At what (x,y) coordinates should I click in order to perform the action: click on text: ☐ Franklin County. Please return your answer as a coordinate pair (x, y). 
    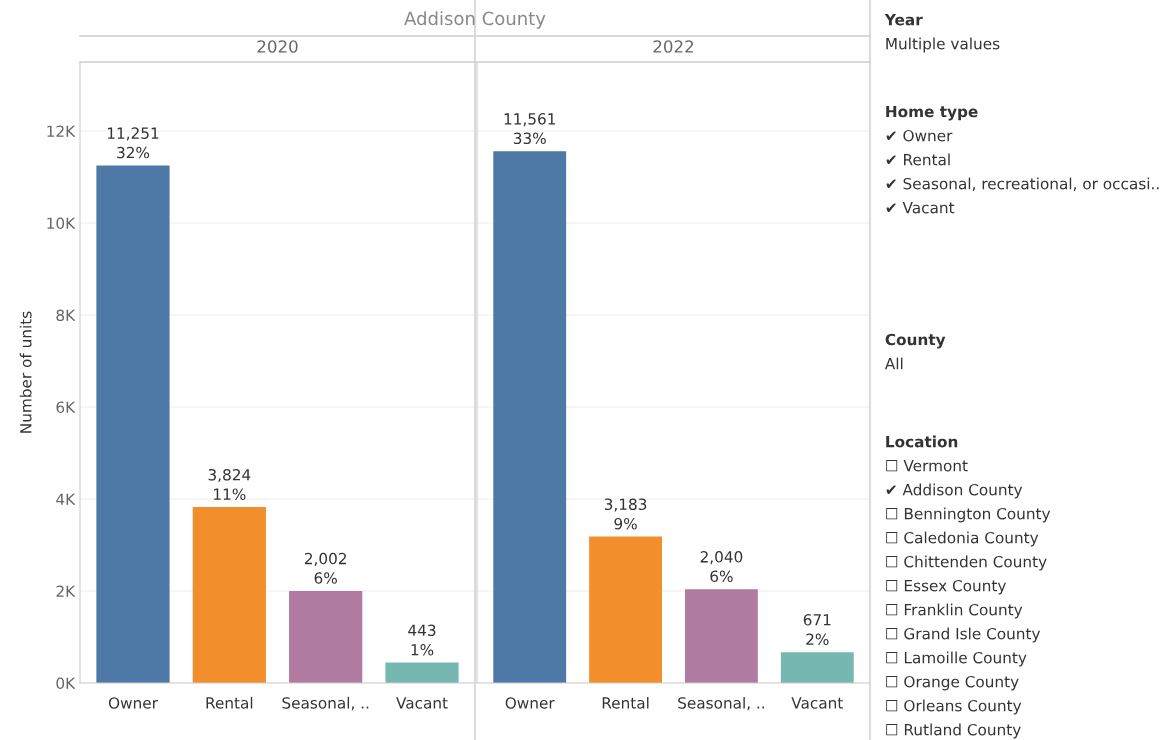
    Looking at the image, I should click on (954, 611).